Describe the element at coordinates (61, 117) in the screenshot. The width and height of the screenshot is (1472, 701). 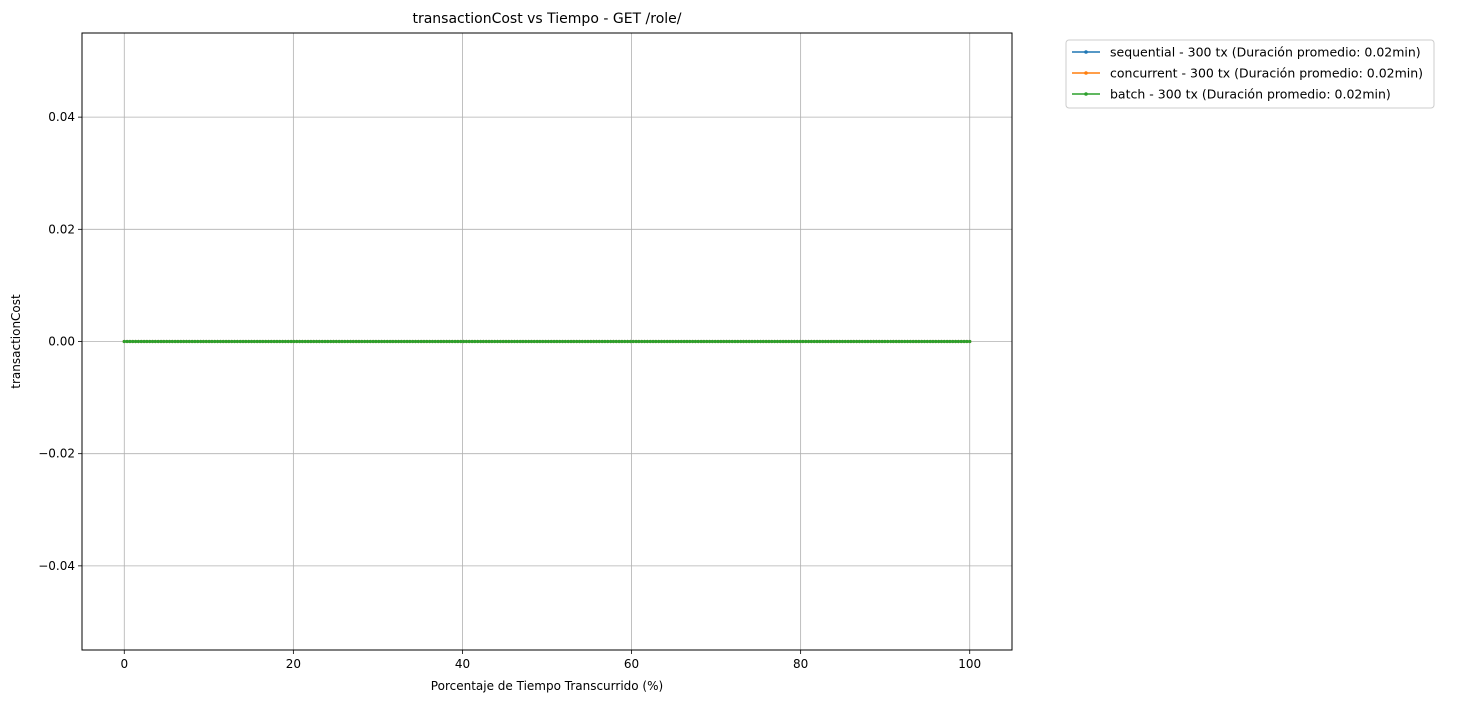
I see `y-tick-label: 0.04` at that location.